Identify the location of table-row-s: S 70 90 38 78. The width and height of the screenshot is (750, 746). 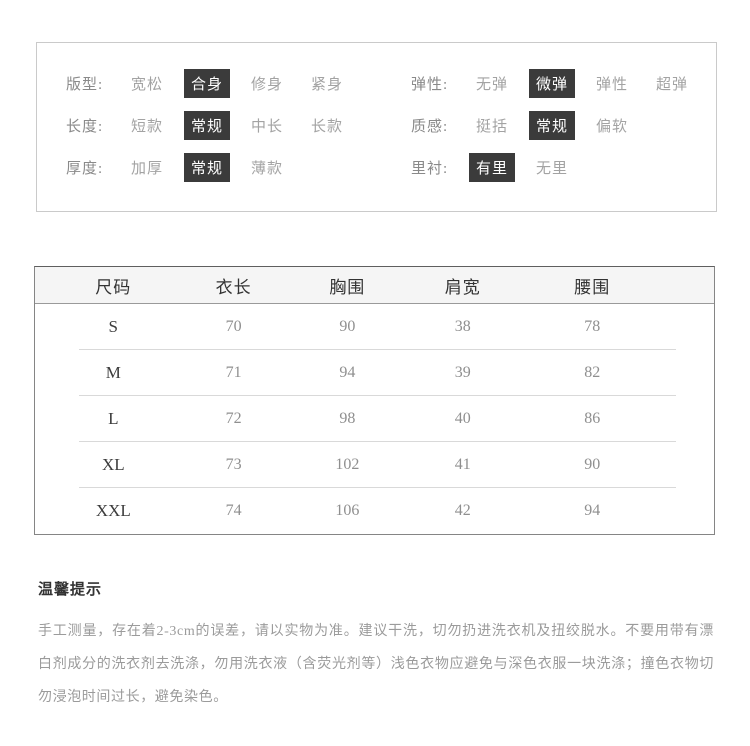
(374, 327).